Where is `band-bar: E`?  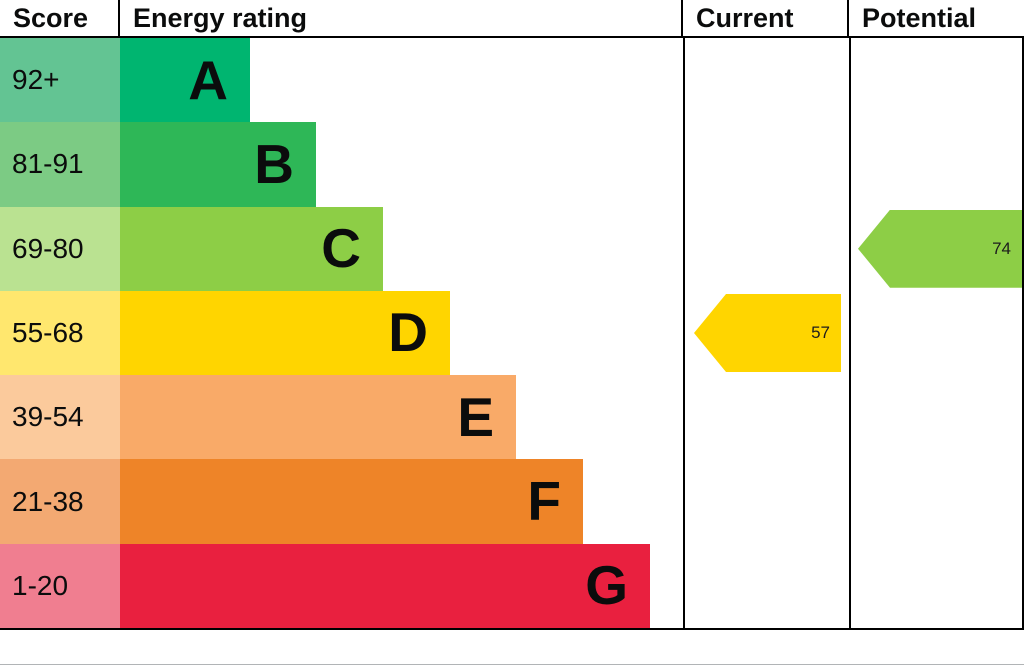
band-bar: E is located at coordinates (318, 417).